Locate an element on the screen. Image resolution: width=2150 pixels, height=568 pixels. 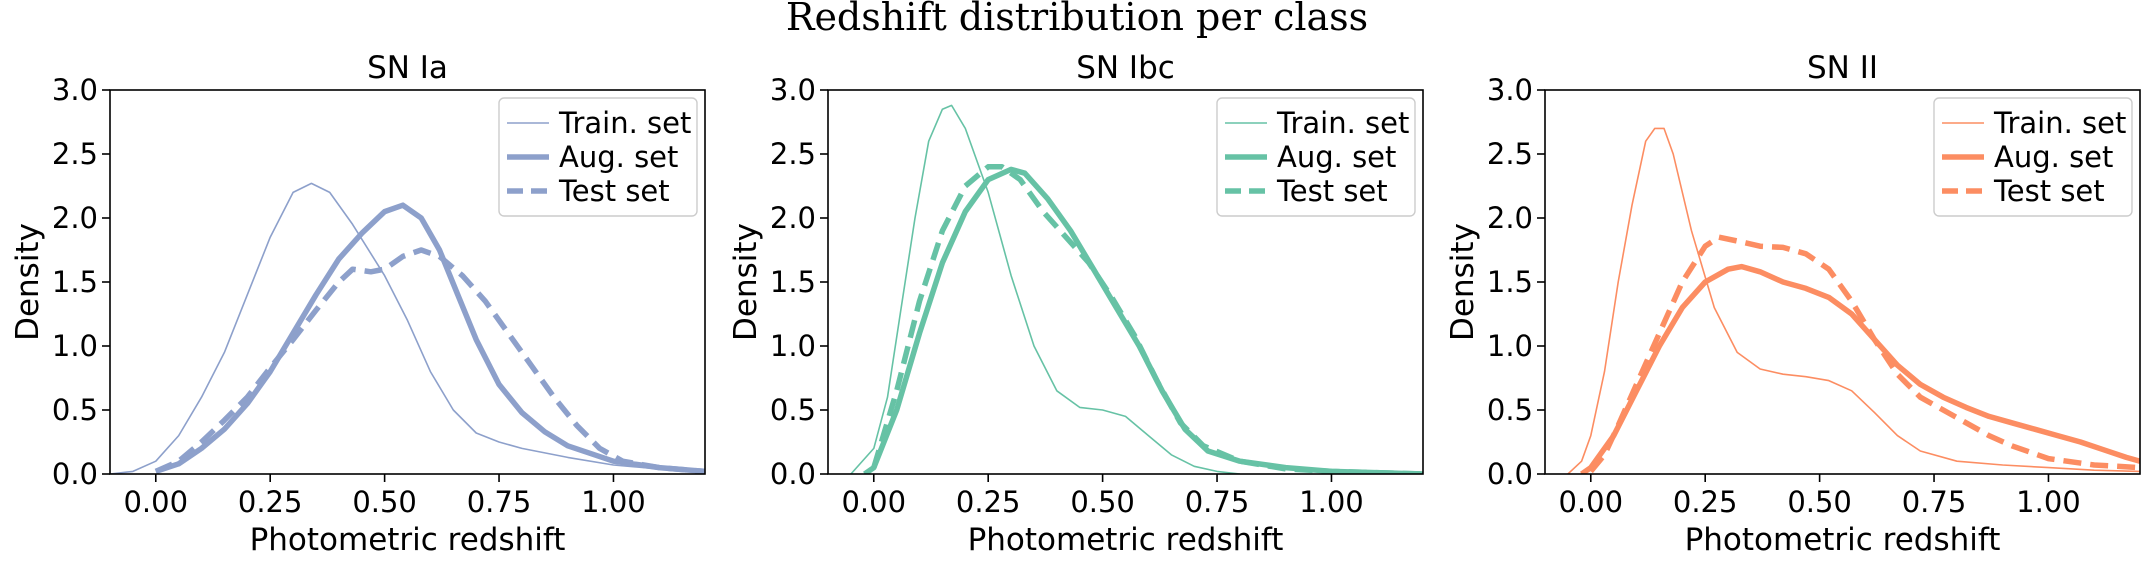
panel-title: SN Ia is located at coordinates (407, 68).